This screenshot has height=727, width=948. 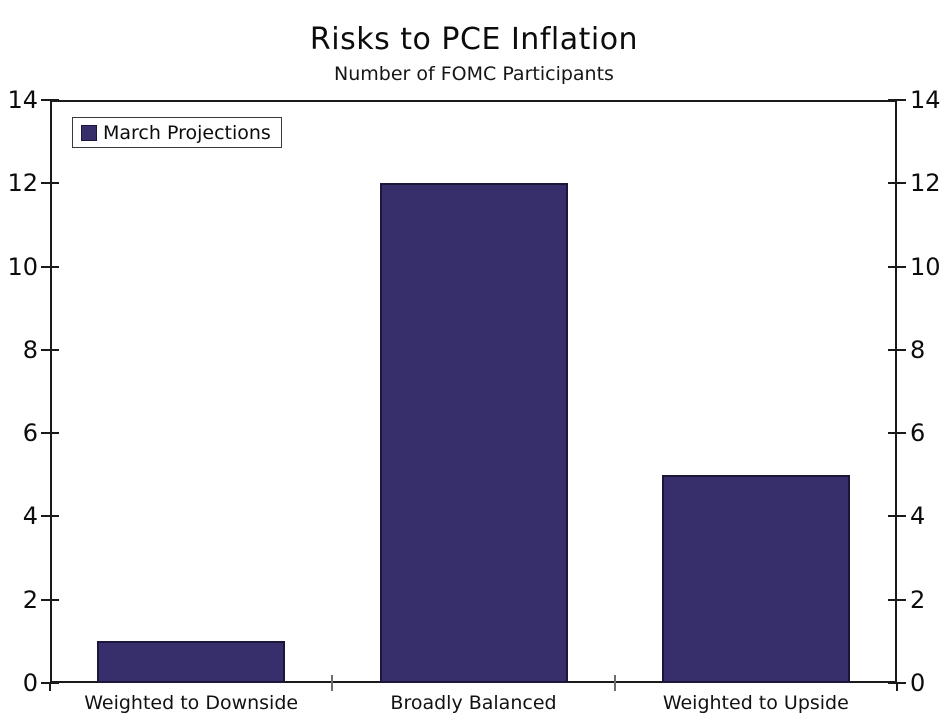 What do you see at coordinates (918, 349) in the screenshot?
I see `y-axis-tick-label-right-8: 8` at bounding box center [918, 349].